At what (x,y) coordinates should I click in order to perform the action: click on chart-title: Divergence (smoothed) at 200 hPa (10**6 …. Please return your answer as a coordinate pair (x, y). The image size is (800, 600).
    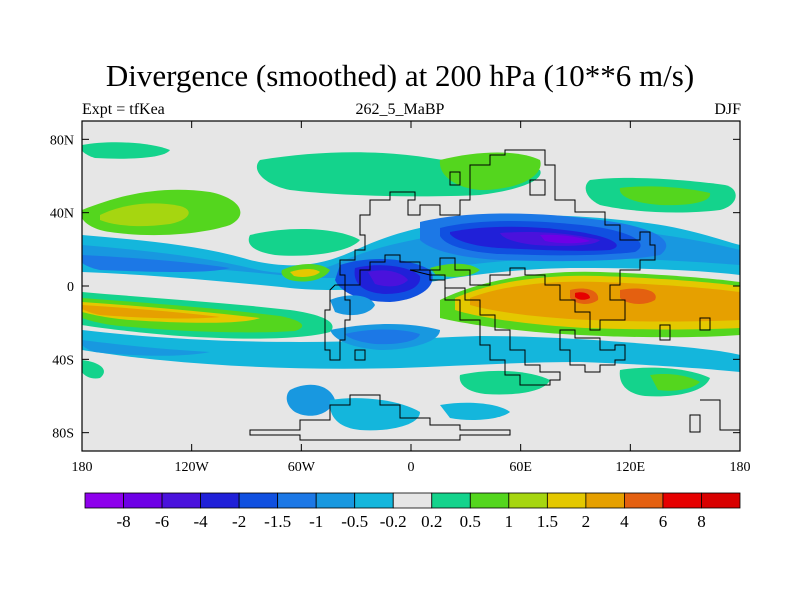
    Looking at the image, I should click on (400, 75).